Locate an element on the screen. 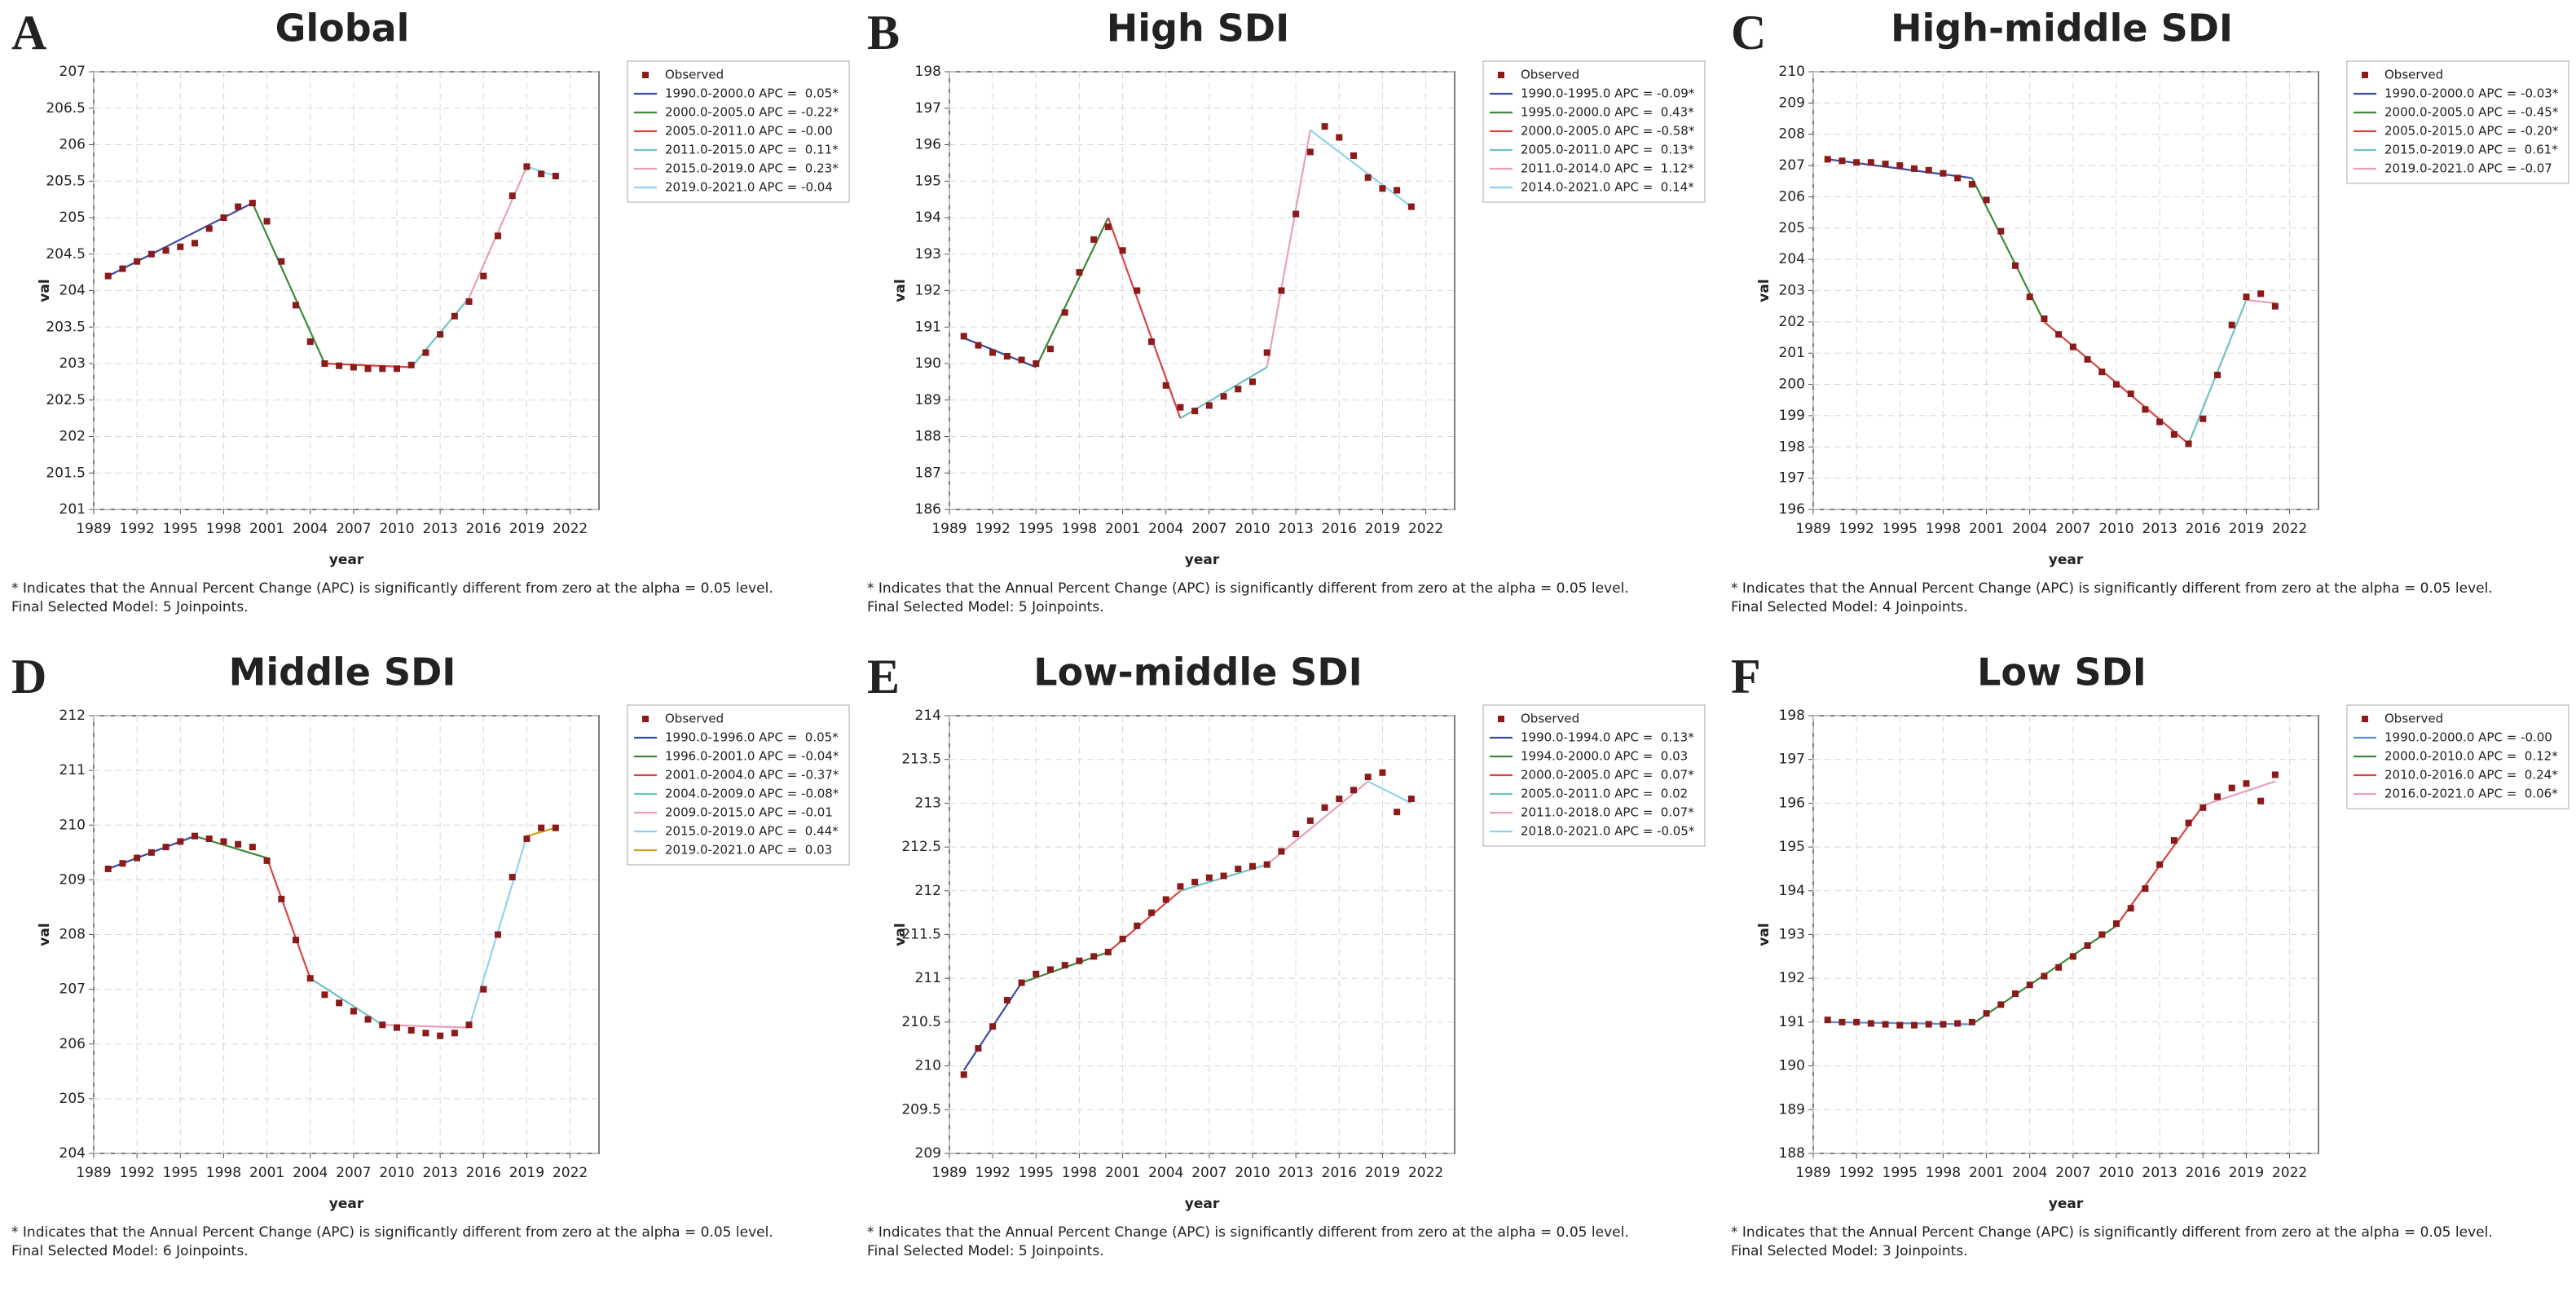 The height and width of the screenshot is (1292, 2576). y-tick-label: 202 is located at coordinates (72, 437).